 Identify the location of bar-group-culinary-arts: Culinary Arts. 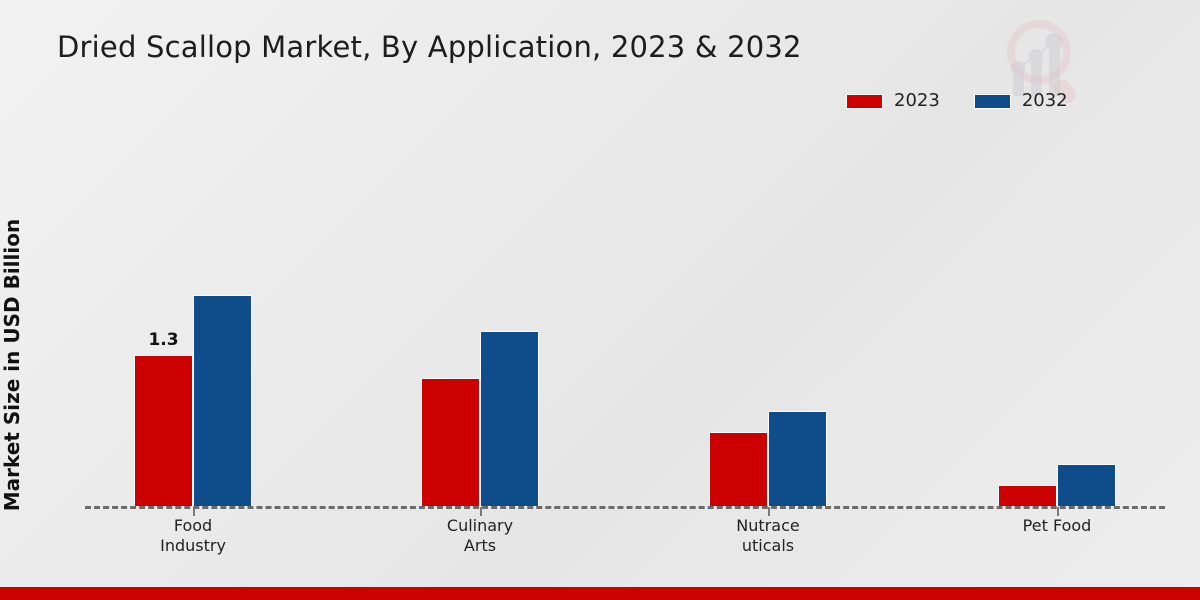
(480, 337).